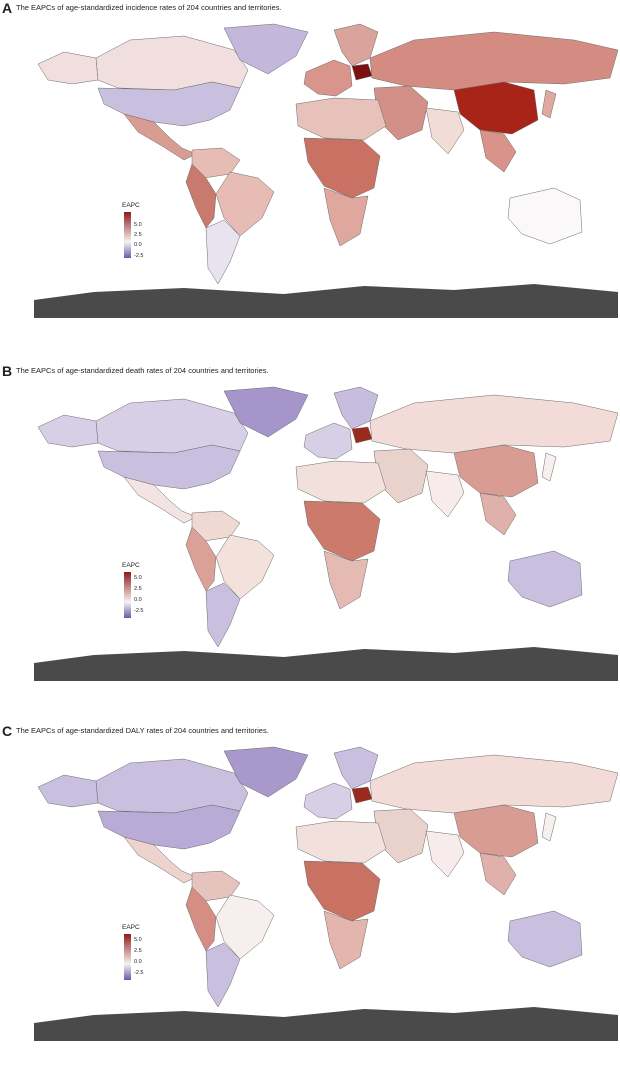 The height and width of the screenshot is (1068, 620). Describe the element at coordinates (7, 8) in the screenshot. I see `panel-letter: A` at that location.